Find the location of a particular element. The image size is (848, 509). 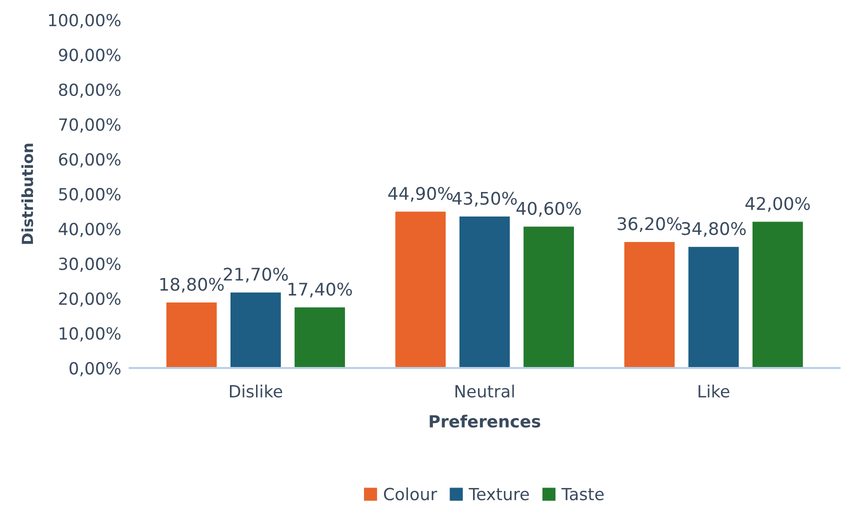

data-label: 43,50% is located at coordinates (484, 199).